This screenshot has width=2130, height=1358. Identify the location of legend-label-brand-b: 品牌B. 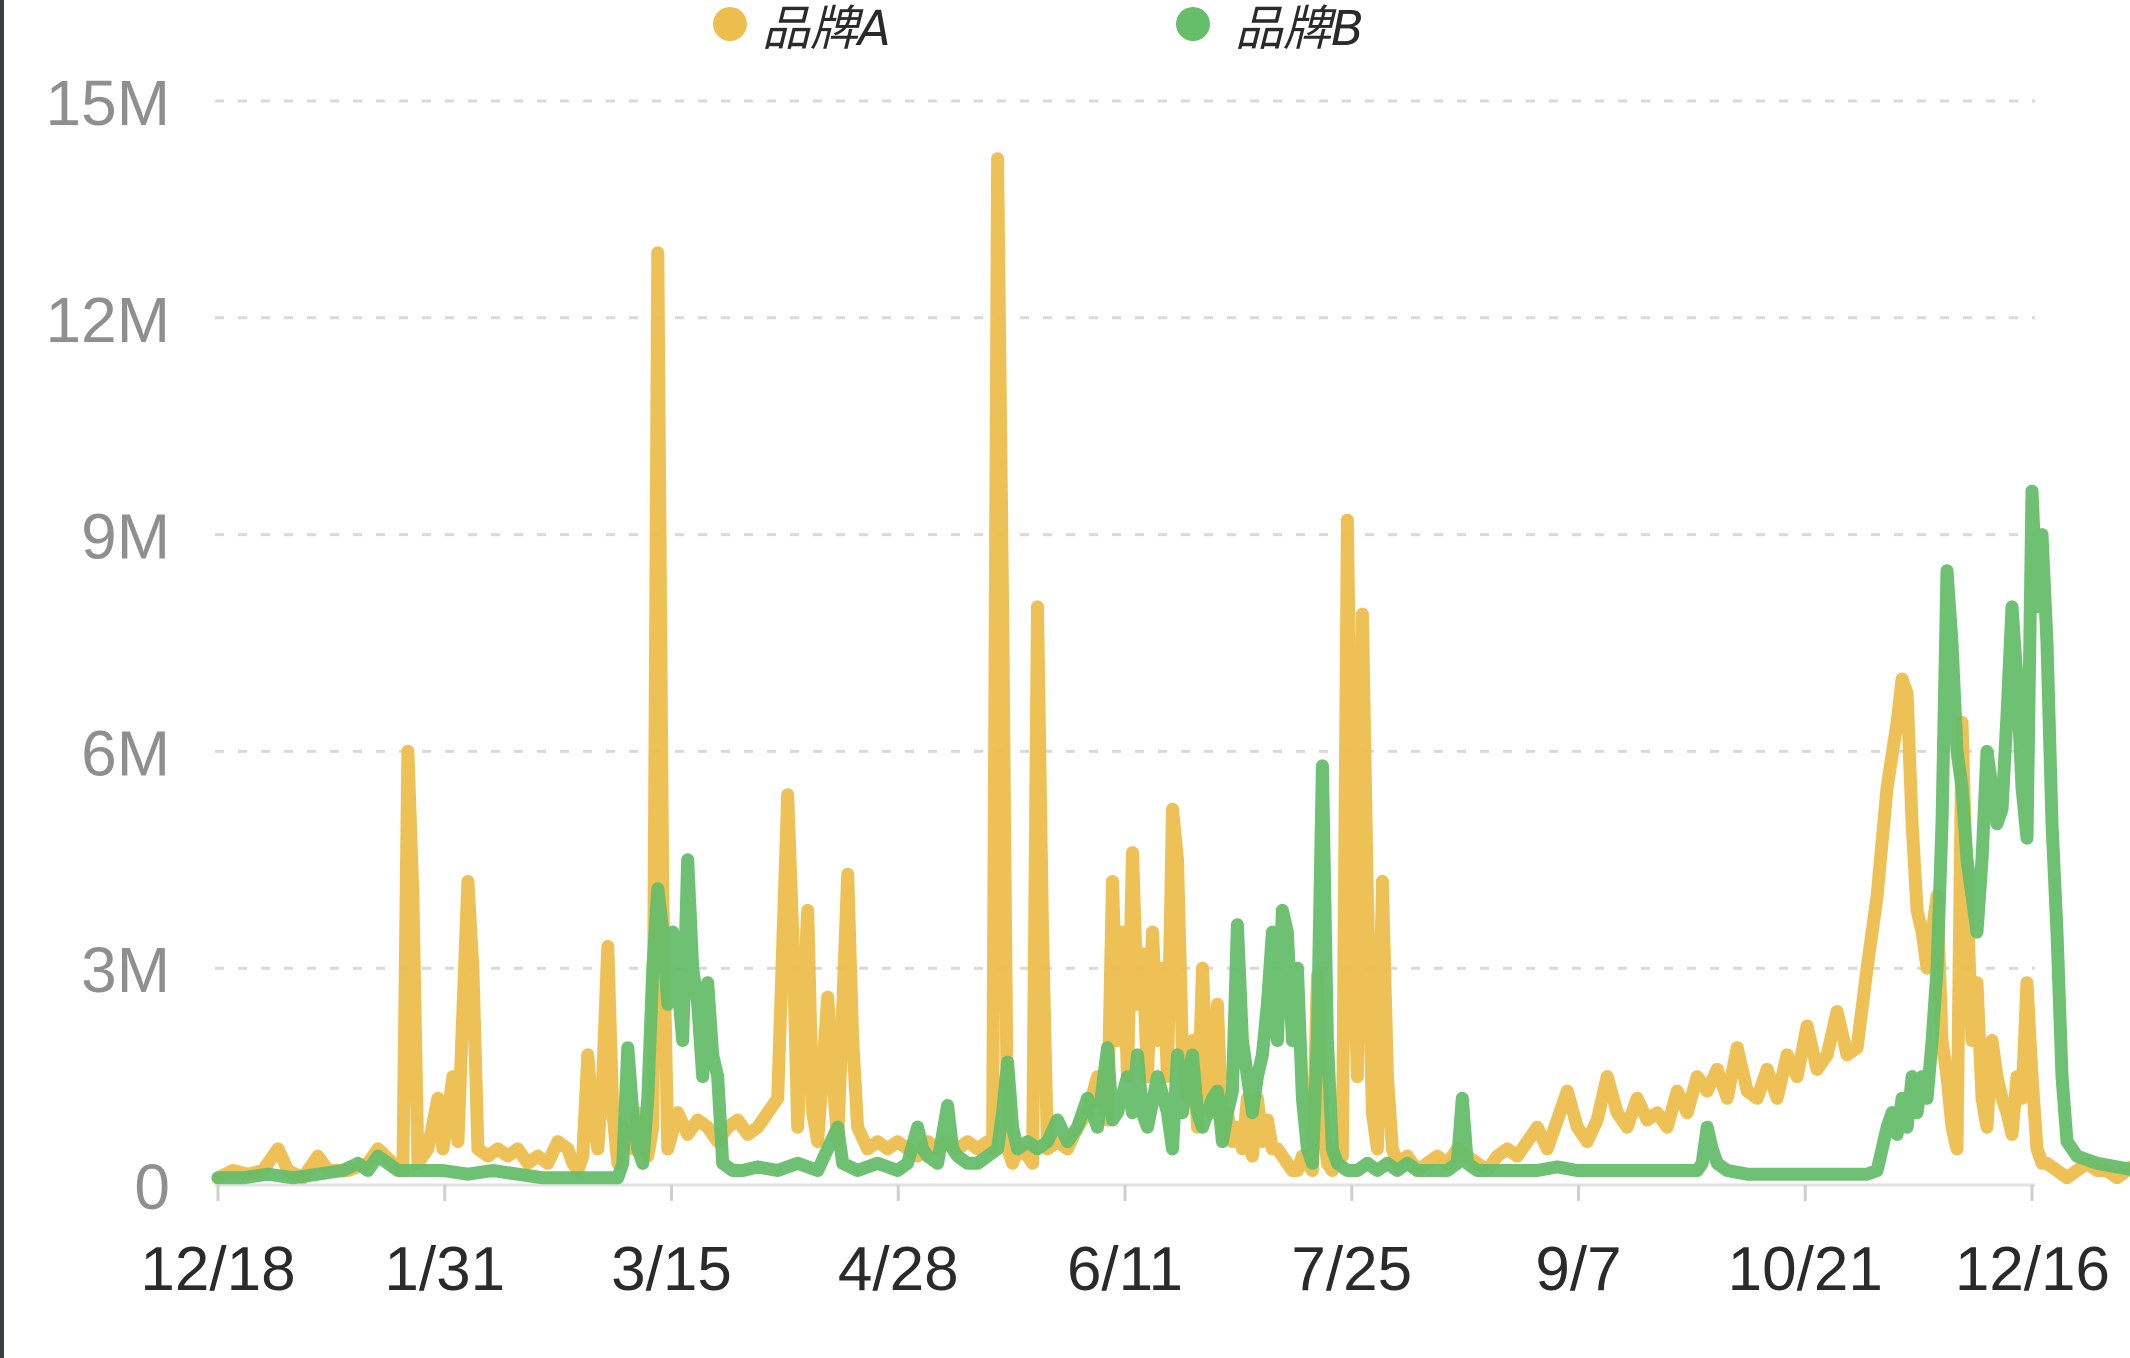
(1299, 29).